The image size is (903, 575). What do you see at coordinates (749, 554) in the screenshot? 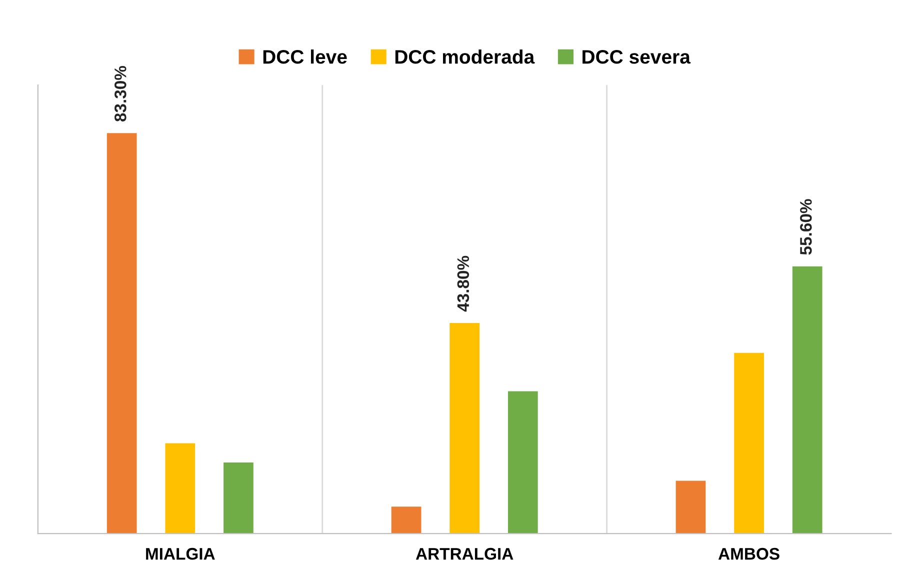
I see `x-tick-label: AMBOS` at bounding box center [749, 554].